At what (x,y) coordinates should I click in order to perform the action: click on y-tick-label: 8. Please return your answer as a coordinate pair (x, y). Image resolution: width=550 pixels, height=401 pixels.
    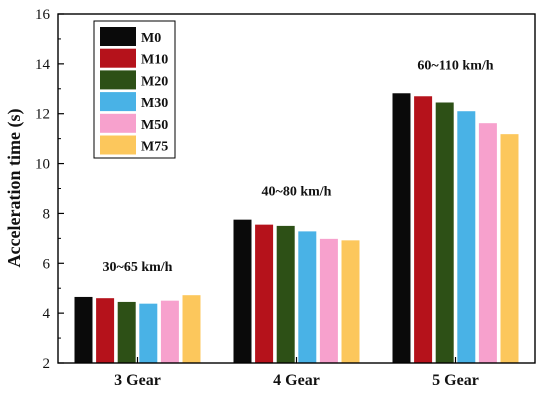
    Looking at the image, I should click on (47, 214).